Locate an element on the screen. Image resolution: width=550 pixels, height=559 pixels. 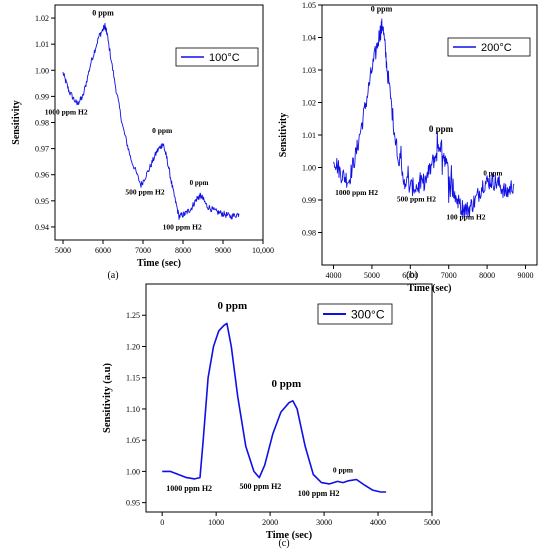
y-tick-label: 0.97 is located at coordinates (42, 149).